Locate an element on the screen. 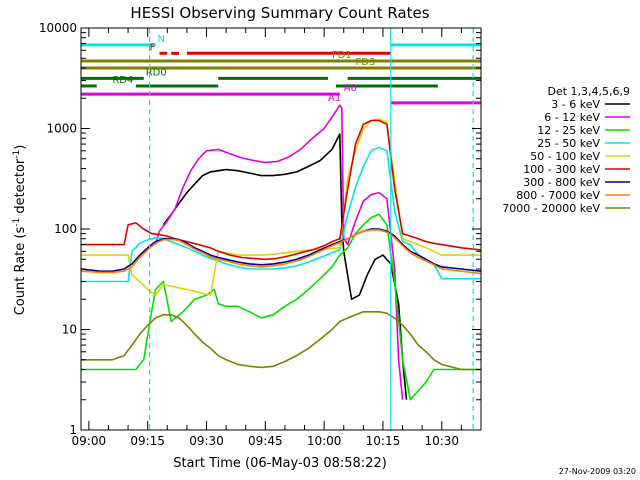 The image size is (640, 480). y-tick-label: 10 is located at coordinates (69, 330).